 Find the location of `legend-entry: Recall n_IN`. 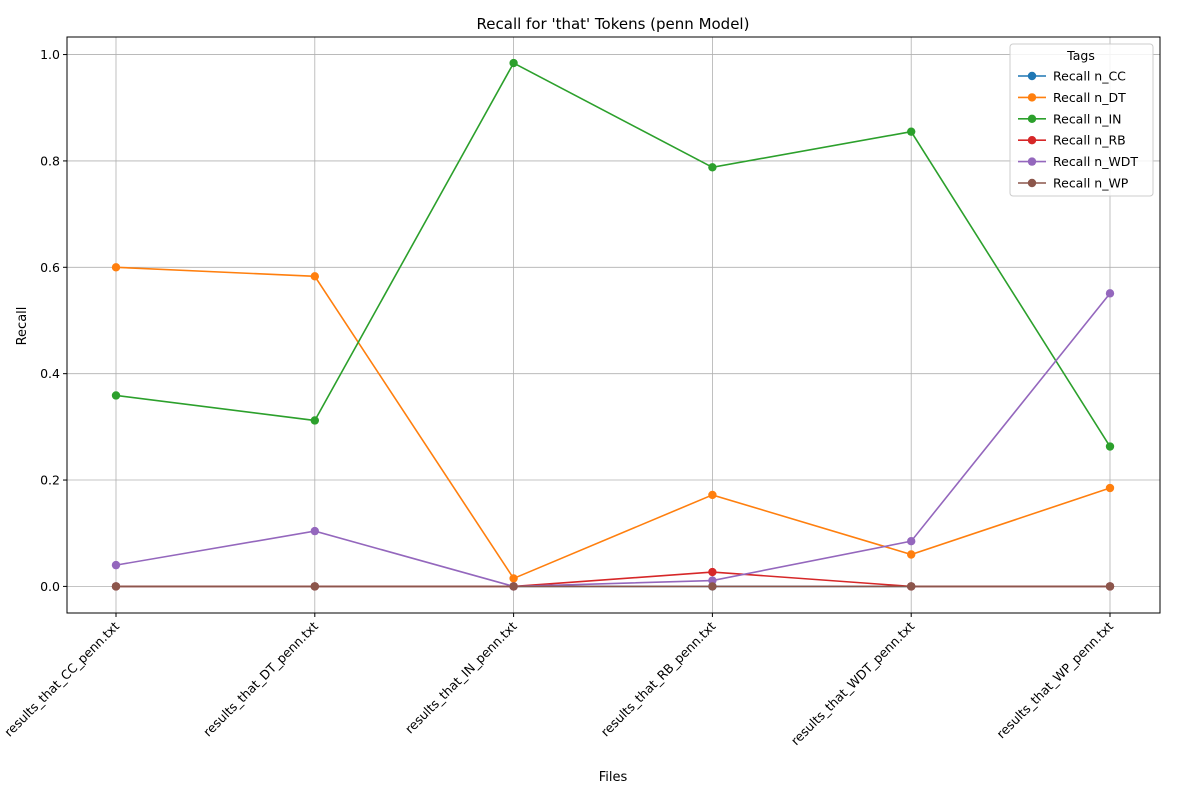

legend-entry: Recall n_IN is located at coordinates (1087, 118).